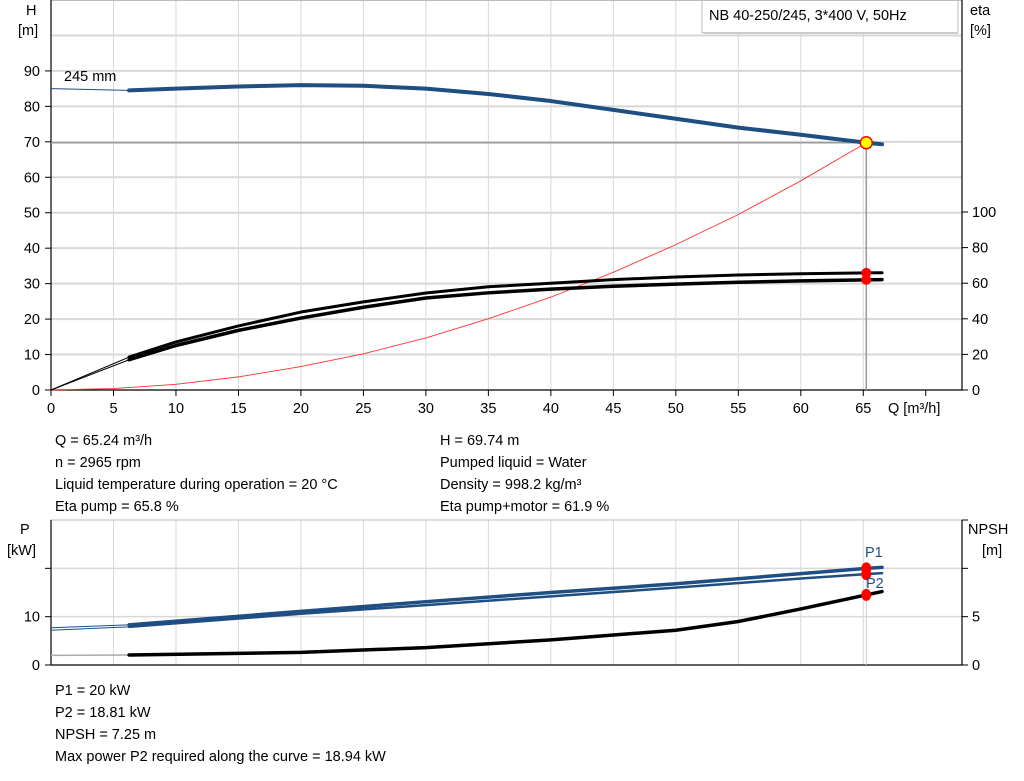 The width and height of the screenshot is (1024, 781). What do you see at coordinates (980, 355) in the screenshot?
I see `y-tick-label-right: 20` at bounding box center [980, 355].